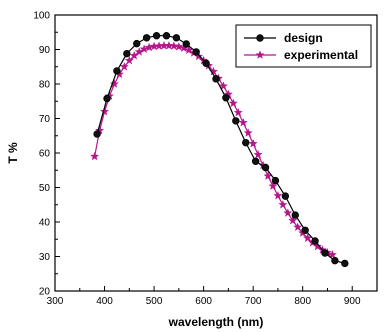 The height and width of the screenshot is (332, 387). I want to click on x-tick-label: 800, so click(302, 301).